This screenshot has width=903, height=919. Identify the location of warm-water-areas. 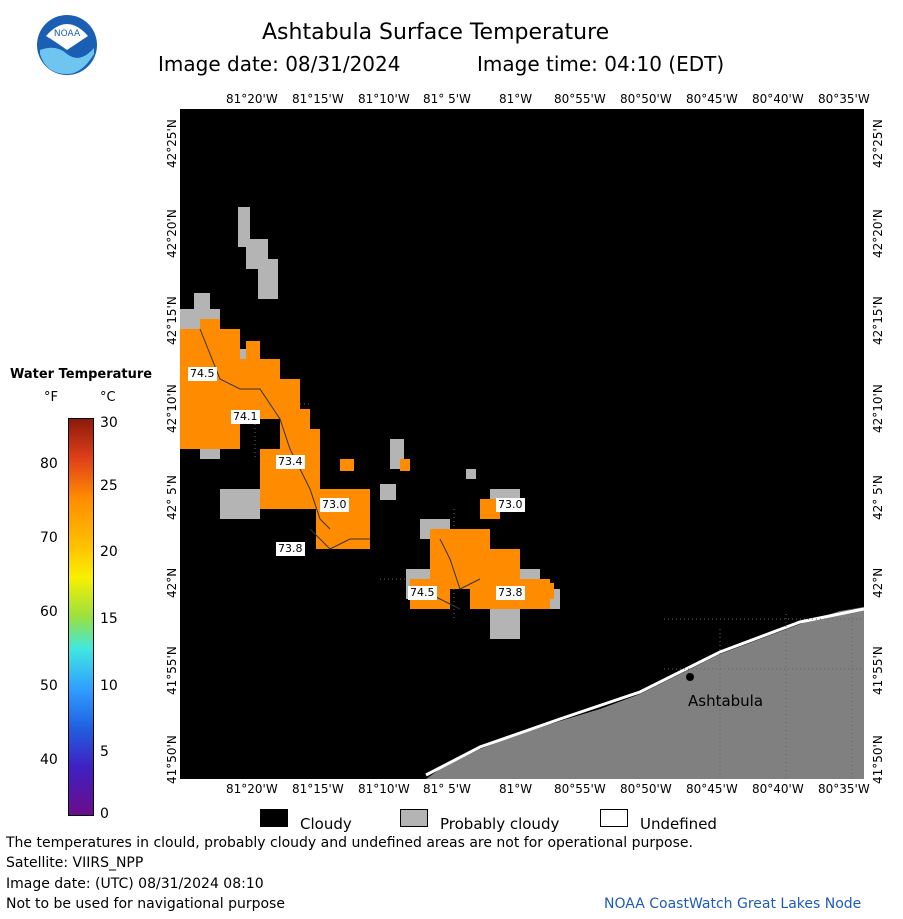
(367, 464).